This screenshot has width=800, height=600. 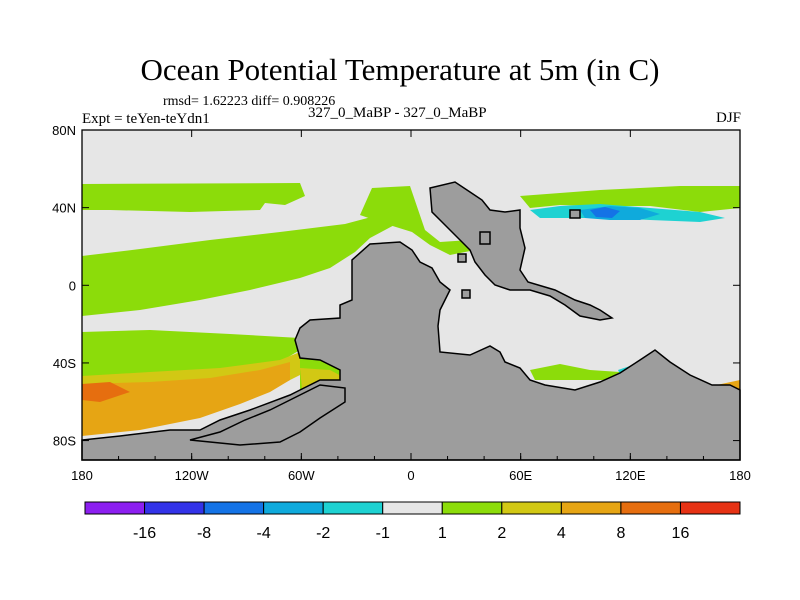 What do you see at coordinates (521, 251) in the screenshot?
I see `land-north-east-continent` at bounding box center [521, 251].